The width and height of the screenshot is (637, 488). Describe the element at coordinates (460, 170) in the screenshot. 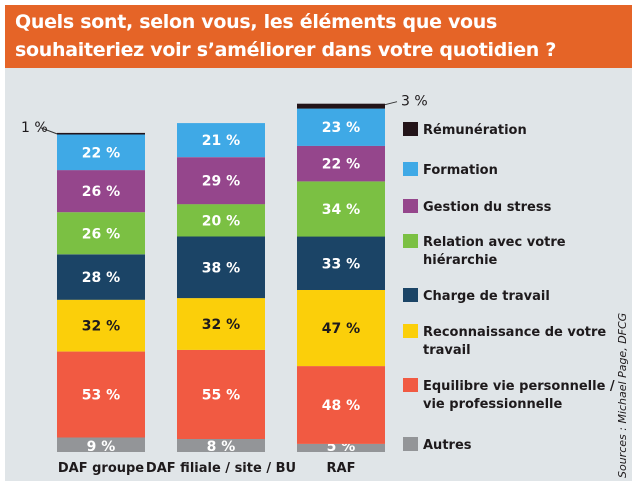

I see `legend-label: Formation` at that location.